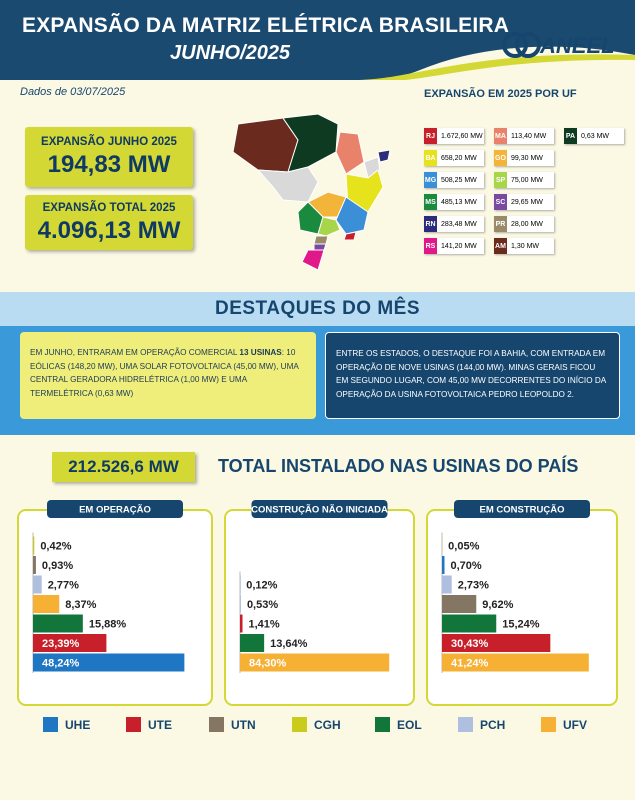  I want to click on bar-label: 0,53%, so click(262, 605).